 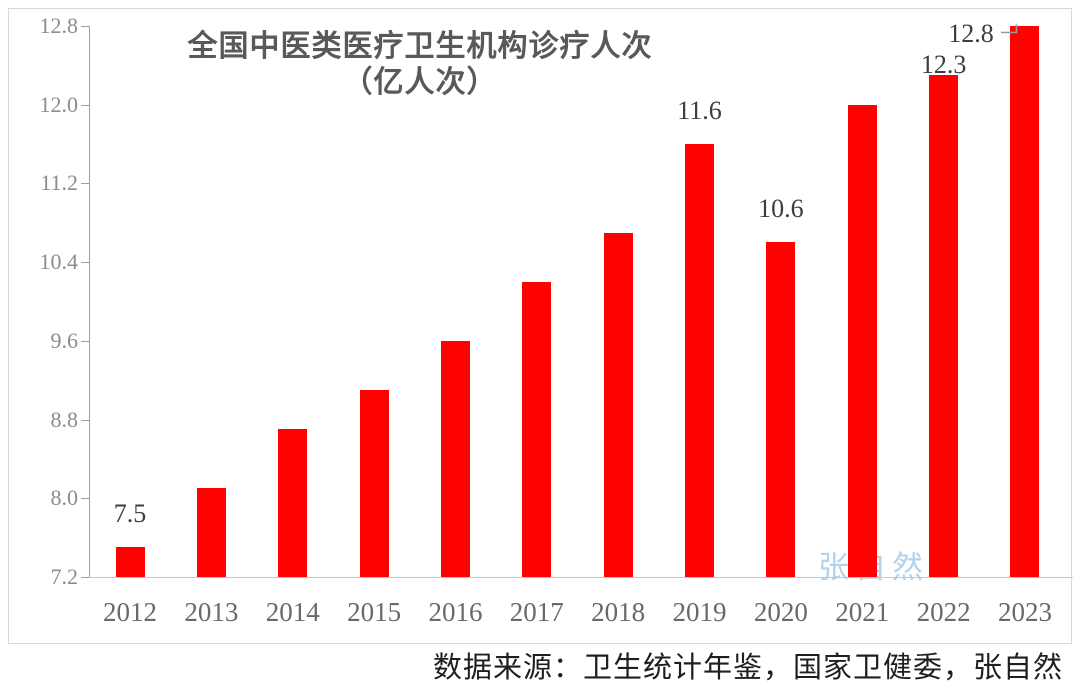 I want to click on value-label-2019: 11.6, so click(x=699, y=111).